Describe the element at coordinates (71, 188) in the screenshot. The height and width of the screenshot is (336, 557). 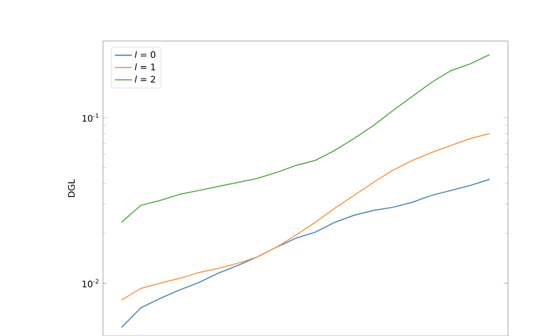
I see `y-axis-title: DGL` at that location.